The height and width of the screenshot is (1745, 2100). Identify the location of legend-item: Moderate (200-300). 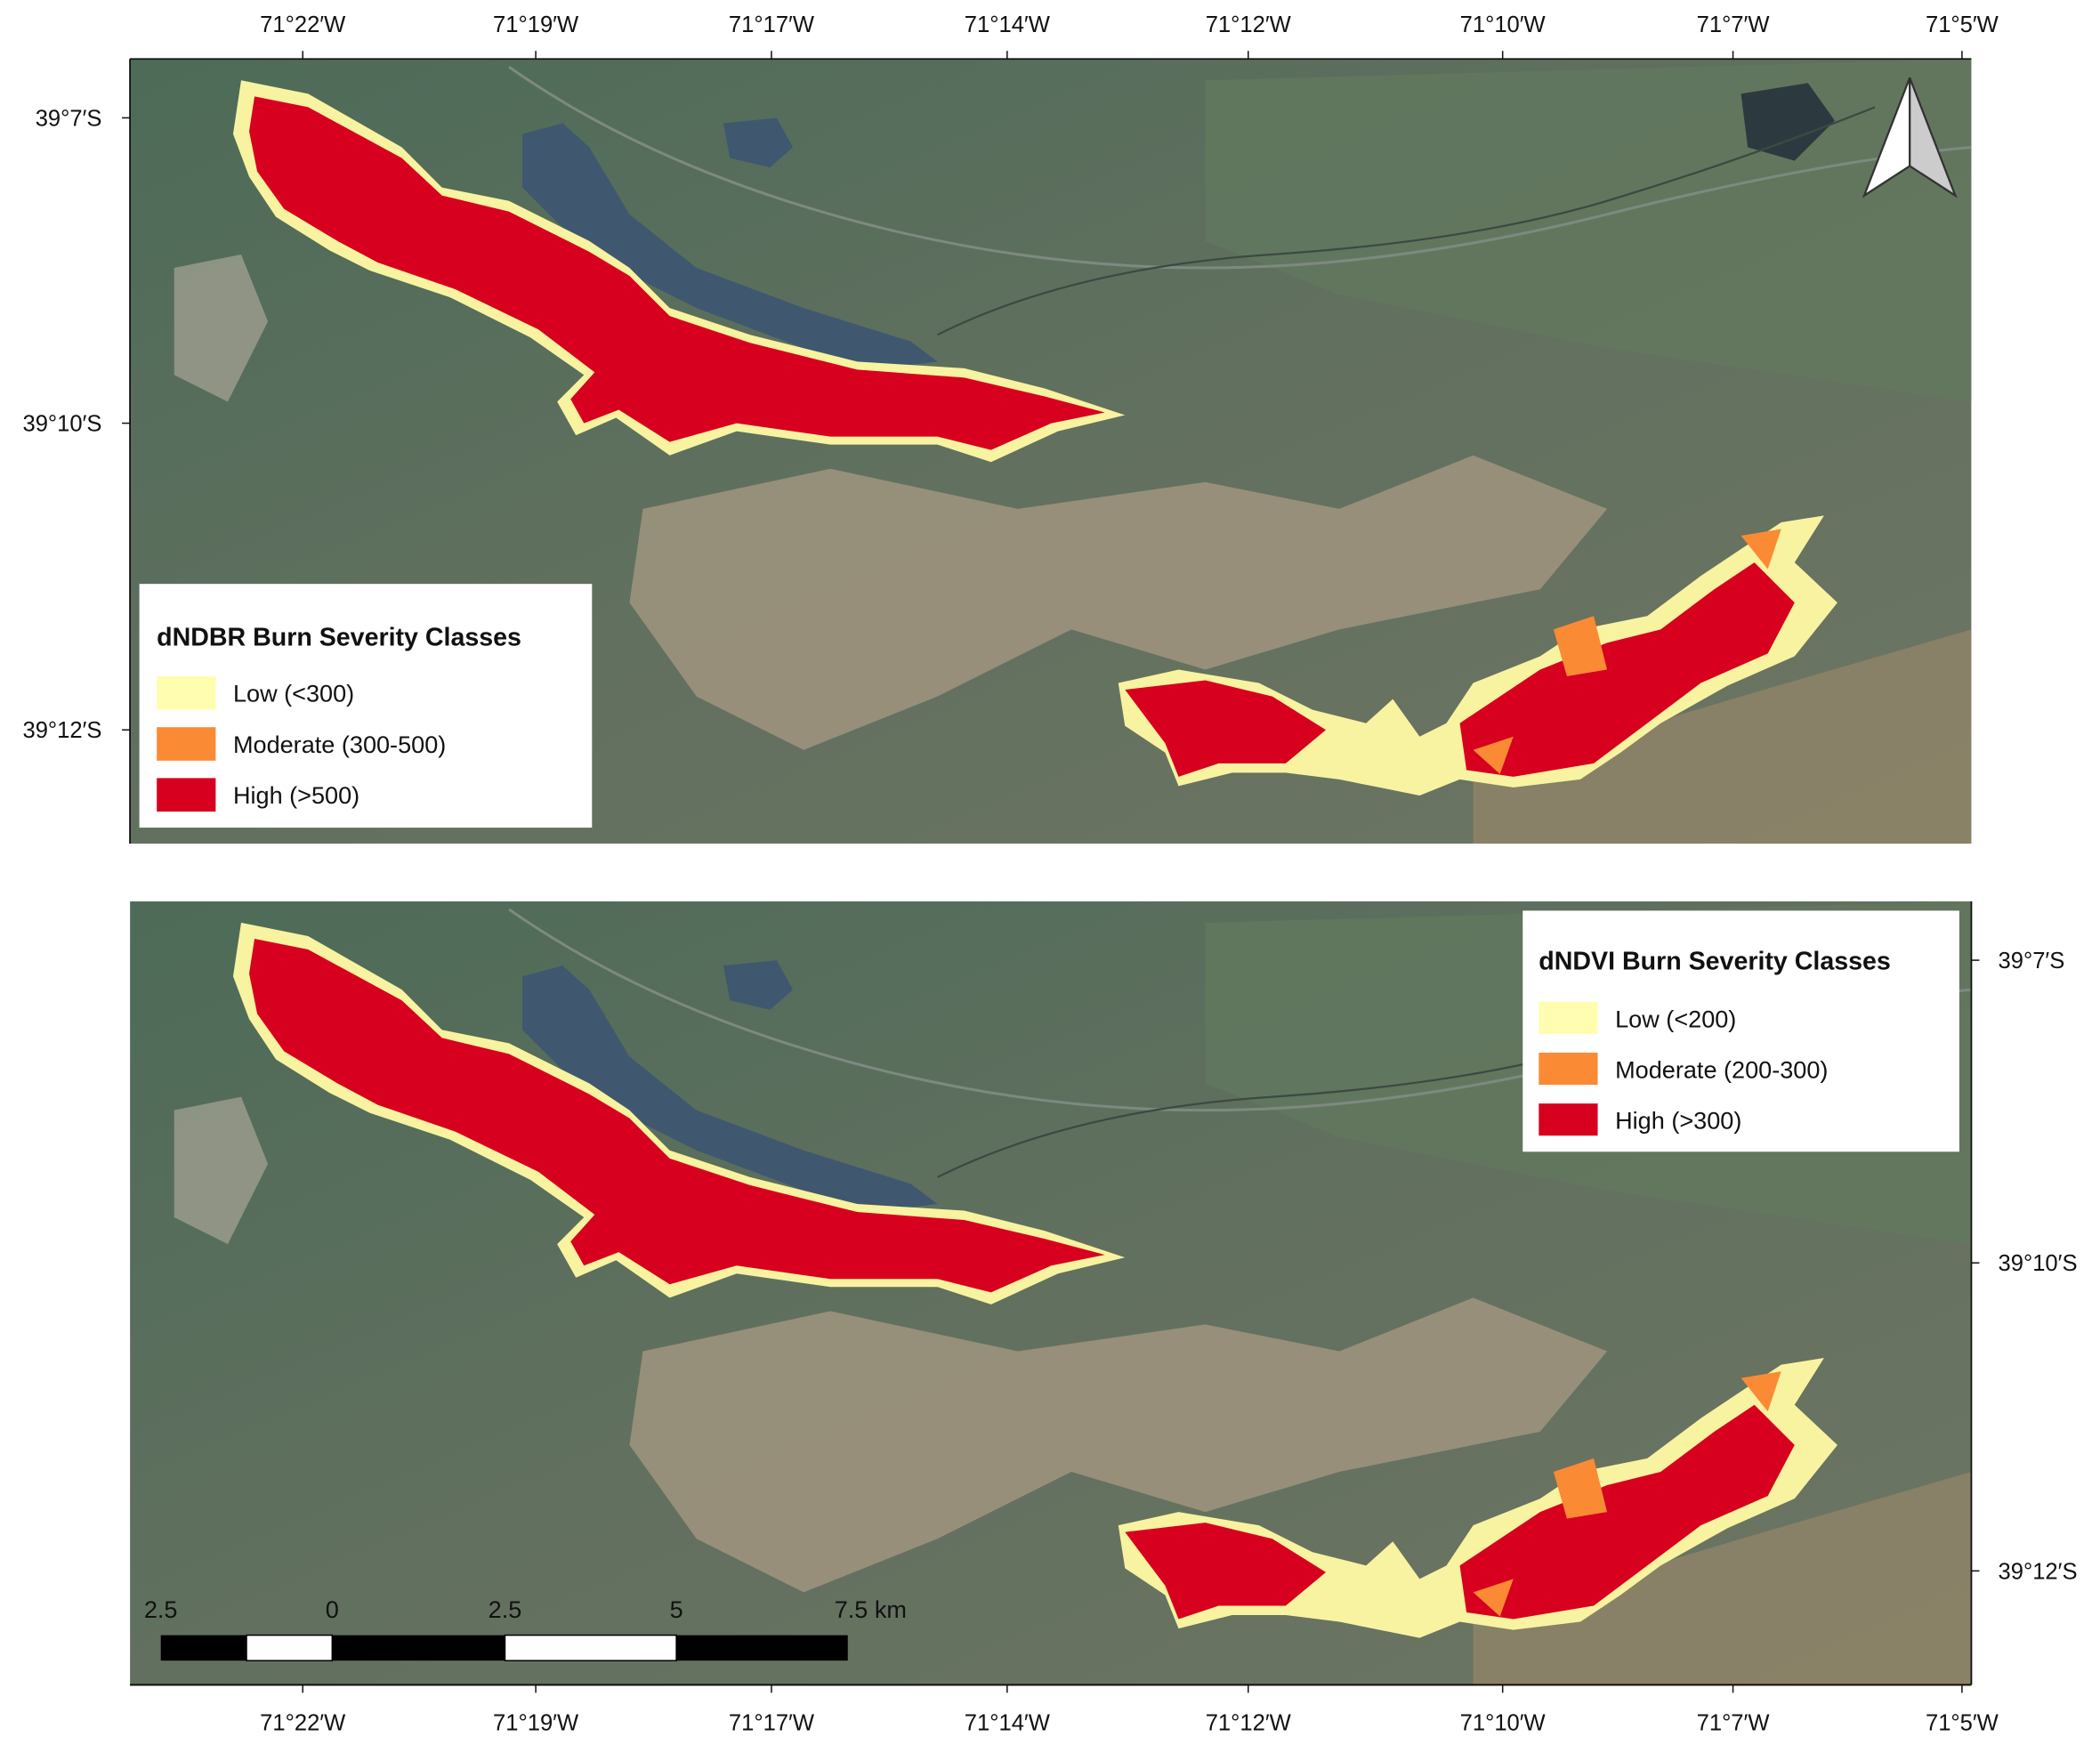
(1721, 1070).